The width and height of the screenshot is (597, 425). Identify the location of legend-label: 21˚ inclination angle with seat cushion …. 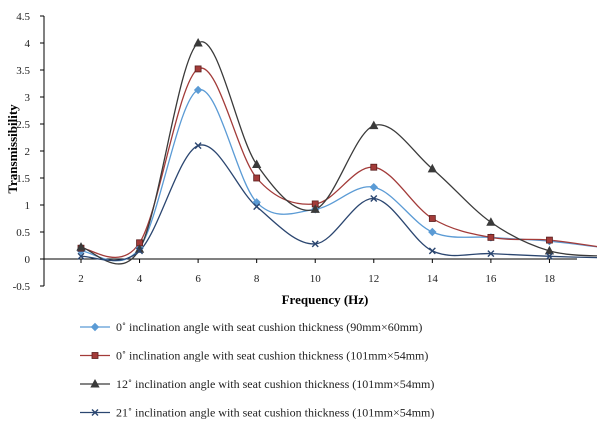
(275, 413).